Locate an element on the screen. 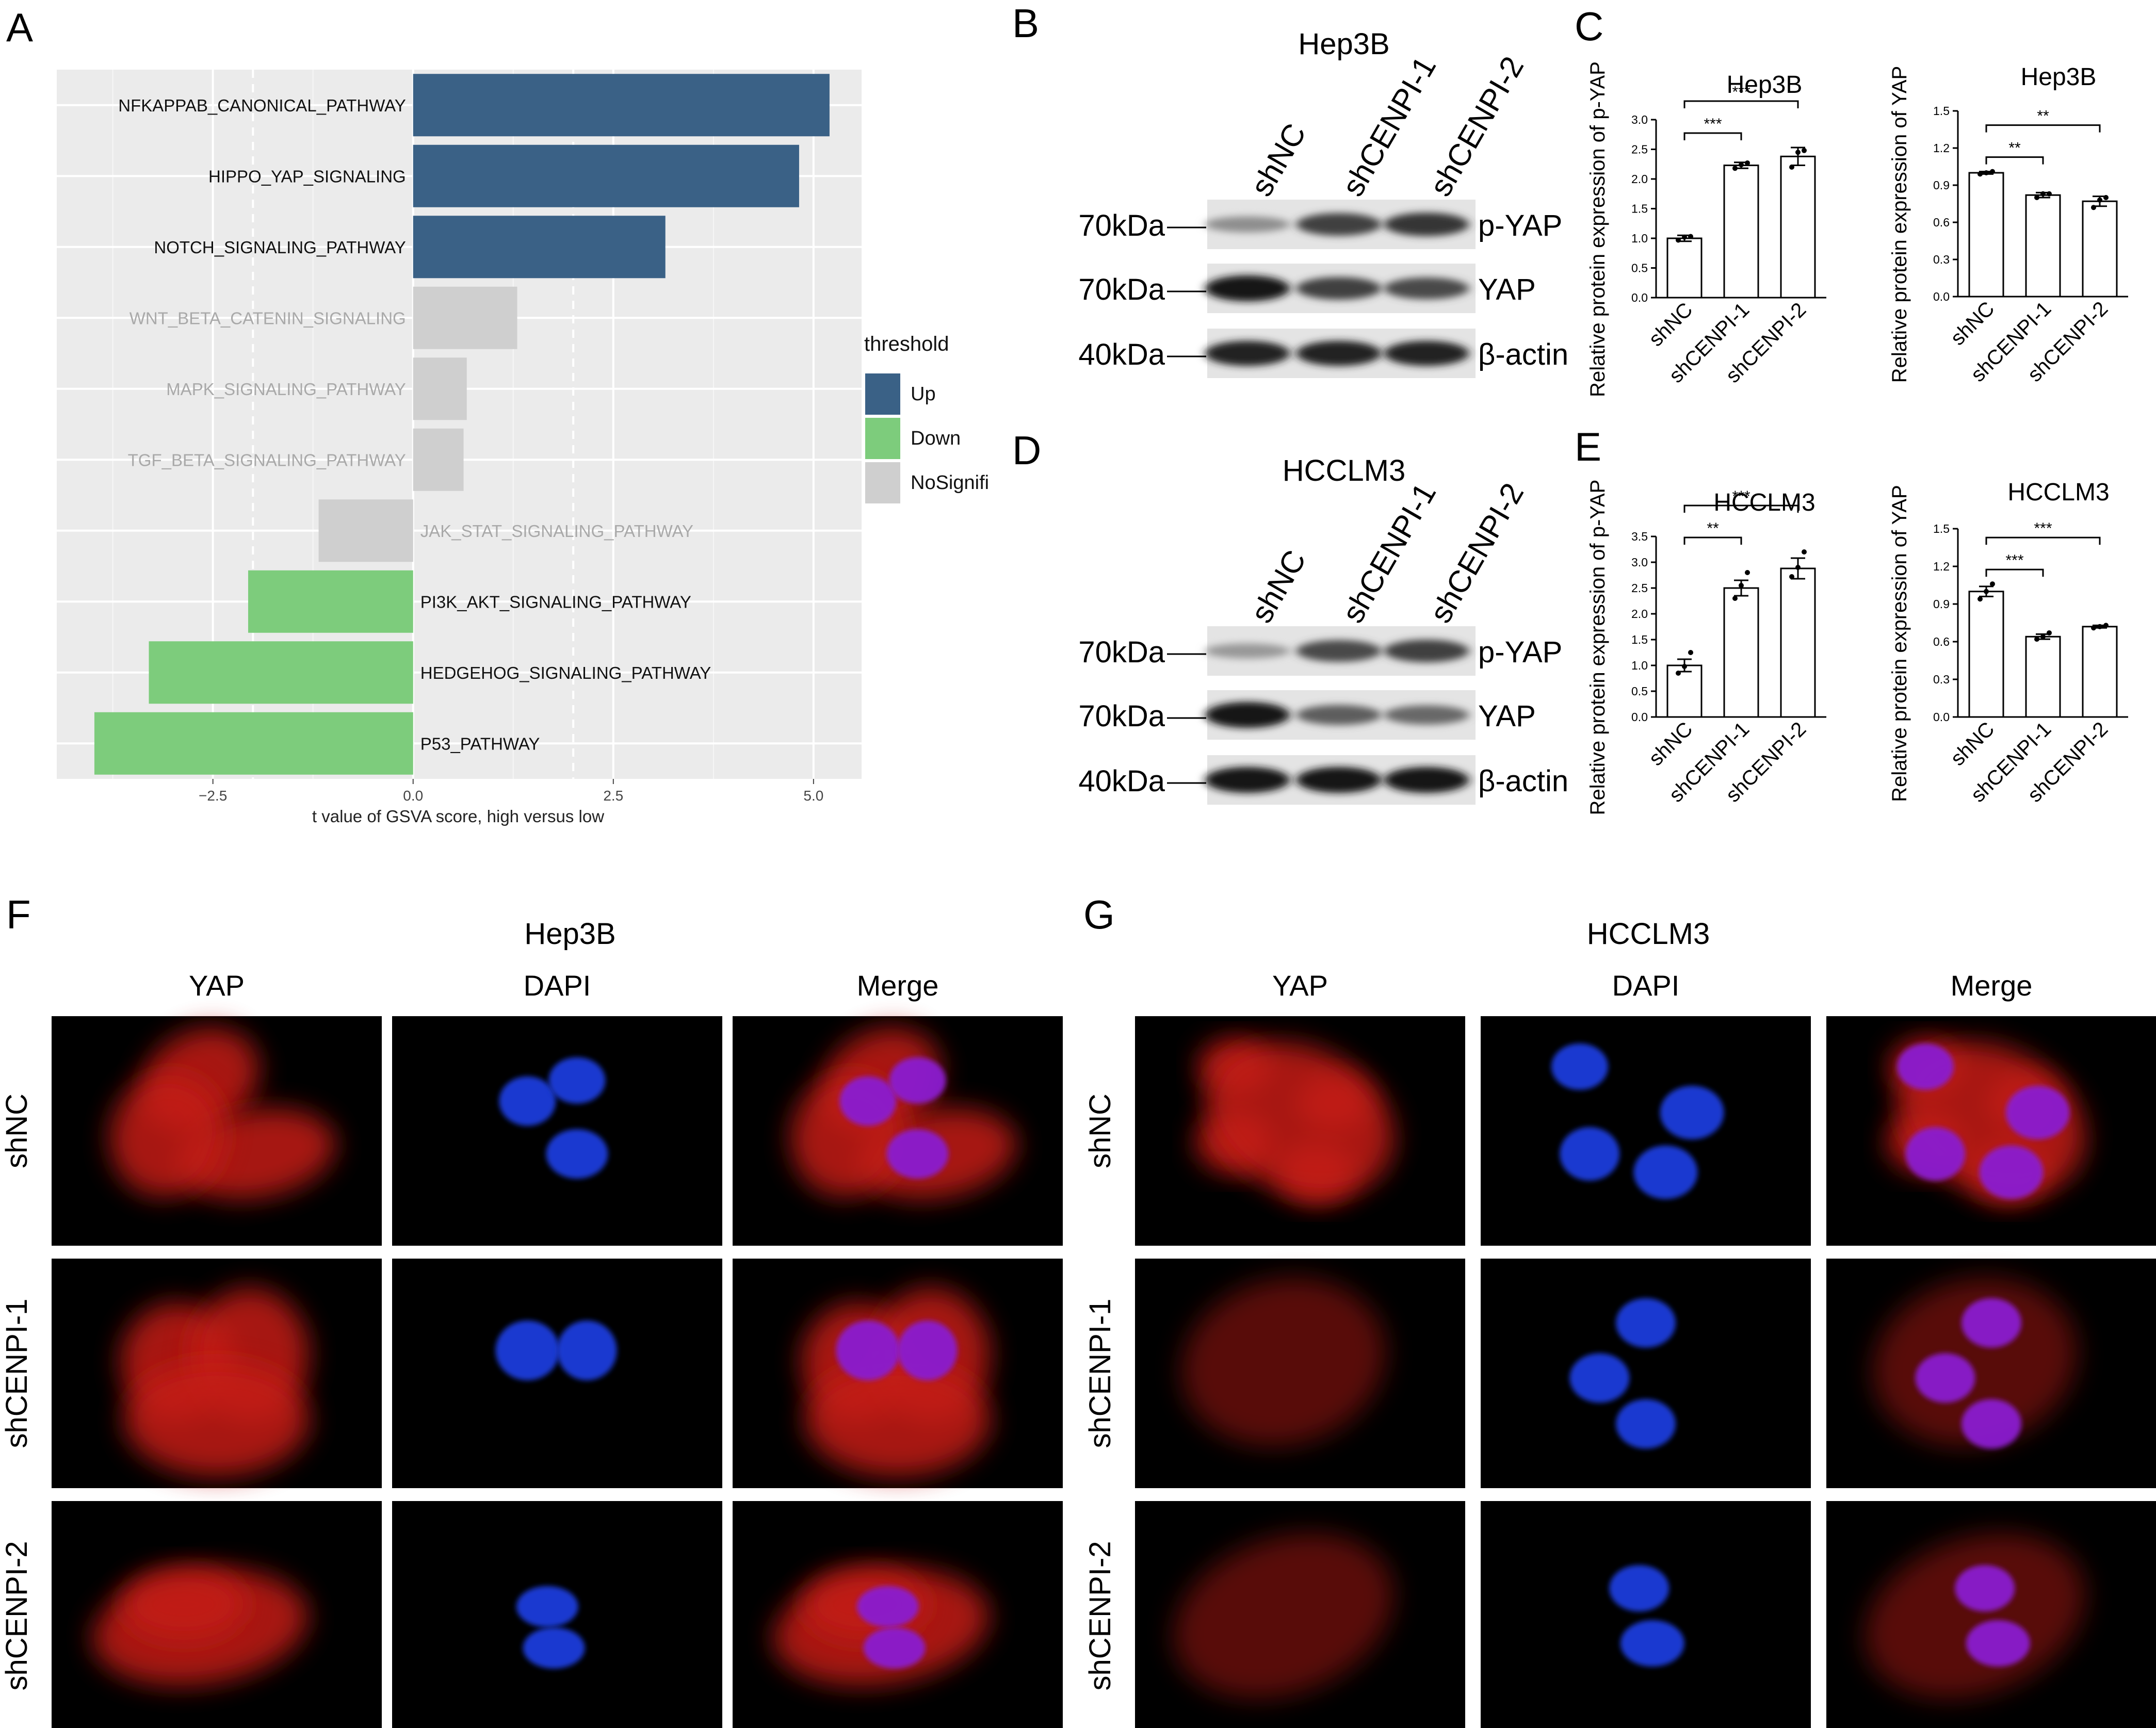  bar-chart-y-tick-label: 2.5 is located at coordinates (1639, 588).